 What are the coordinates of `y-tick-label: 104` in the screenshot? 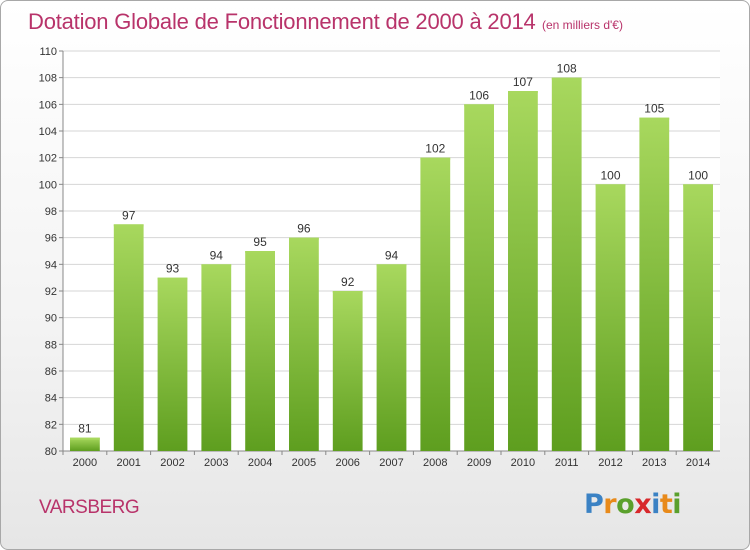 It's located at (48, 132).